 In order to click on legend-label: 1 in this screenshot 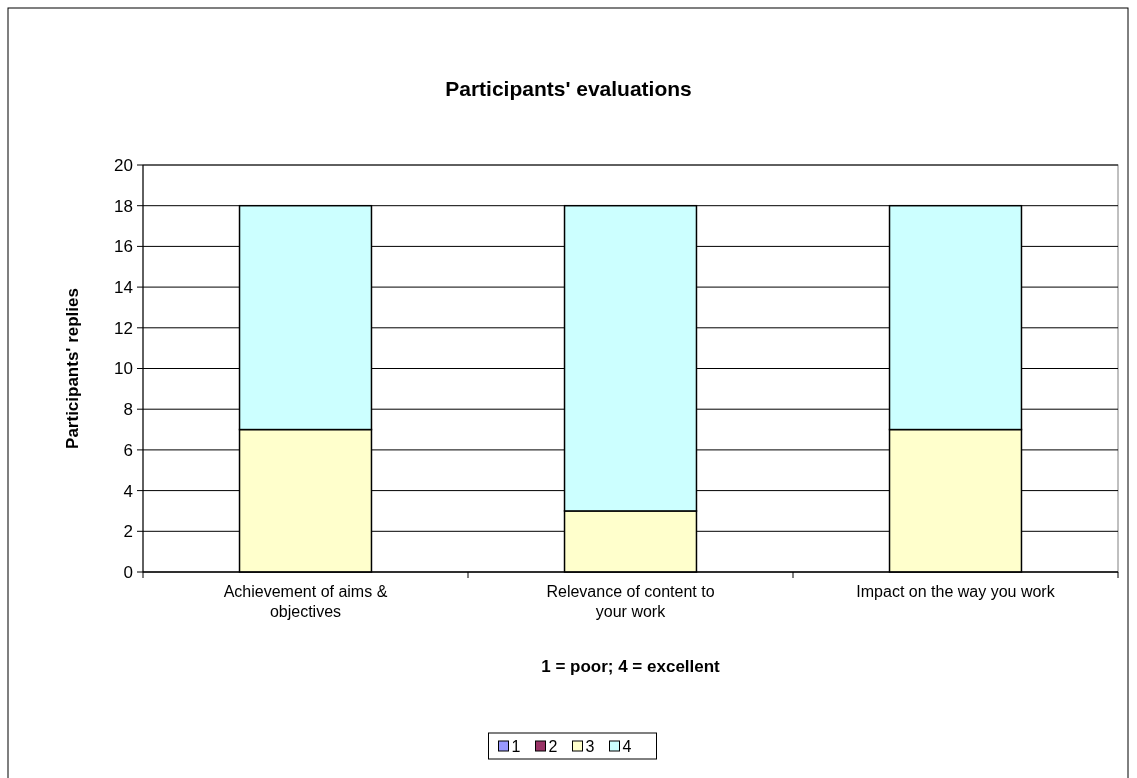, I will do `click(516, 746)`.